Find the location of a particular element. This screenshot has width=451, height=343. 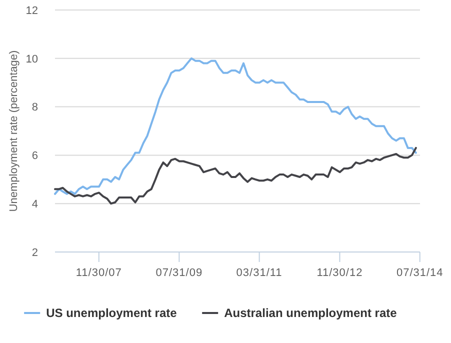

y-tick-label: 8 is located at coordinates (35, 108).